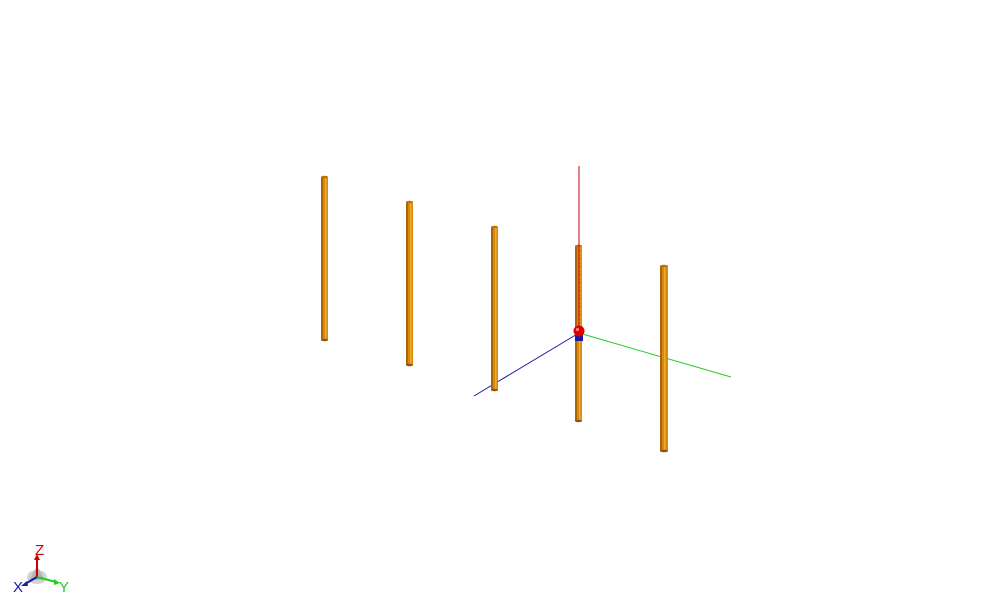  What do you see at coordinates (18, 587) in the screenshot?
I see `triad-x-label: X` at bounding box center [18, 587].